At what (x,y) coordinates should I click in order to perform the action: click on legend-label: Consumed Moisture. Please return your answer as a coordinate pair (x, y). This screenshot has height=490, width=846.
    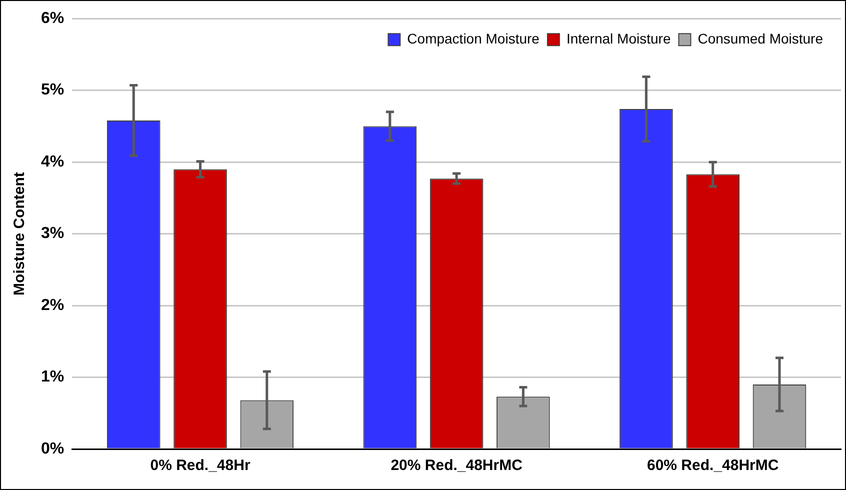
    Looking at the image, I should click on (761, 38).